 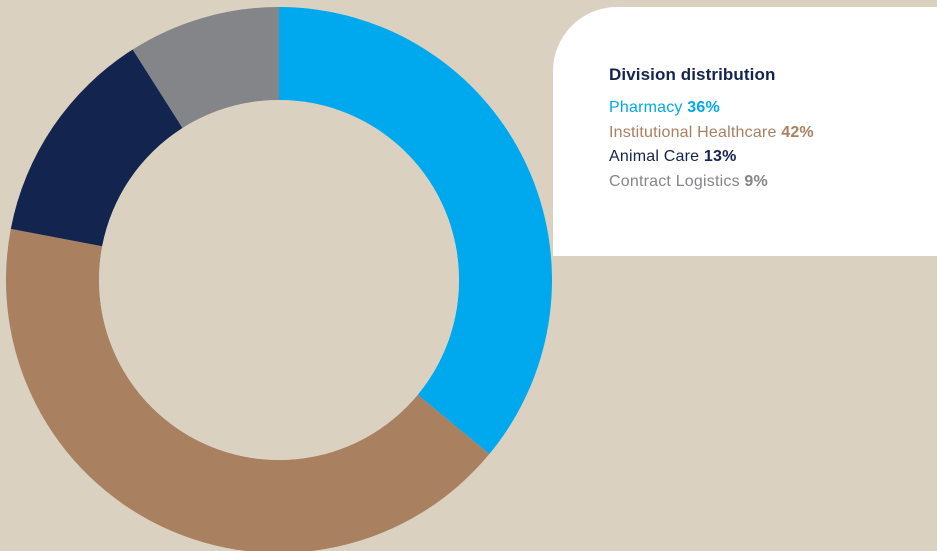 What do you see at coordinates (797, 132) in the screenshot?
I see `legend-value: 42%` at bounding box center [797, 132].